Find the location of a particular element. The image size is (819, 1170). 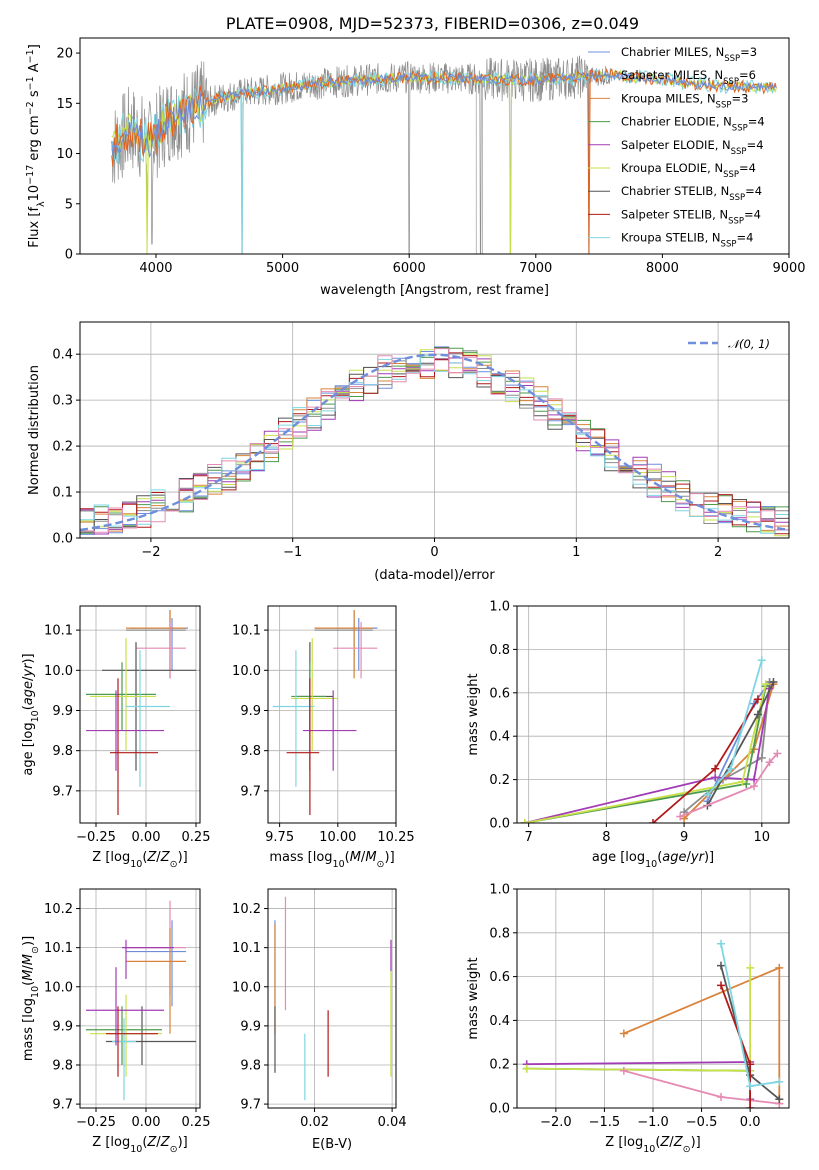

panel-mass_vs_EBV: 0.02 0.04 9.7 9.8 9.9 10.0 10.1 10.2 is located at coordinates (319, 1009).